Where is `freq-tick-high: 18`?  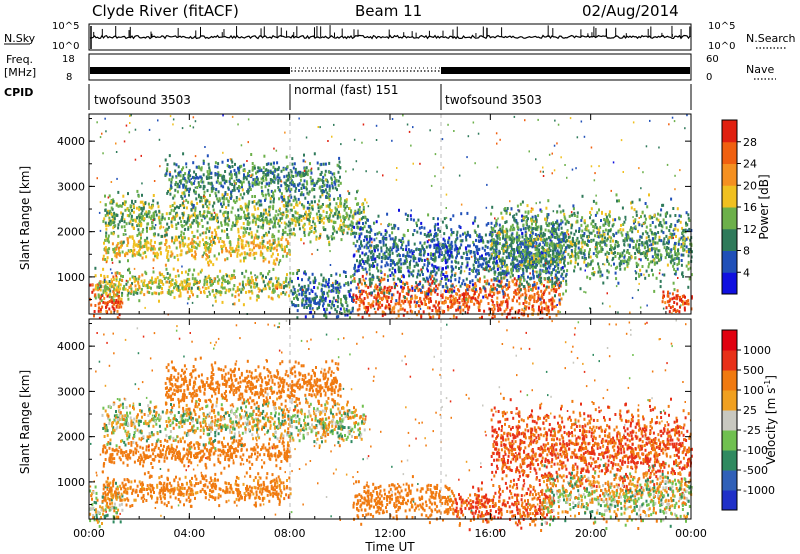
freq-tick-high: 18 is located at coordinates (68, 59).